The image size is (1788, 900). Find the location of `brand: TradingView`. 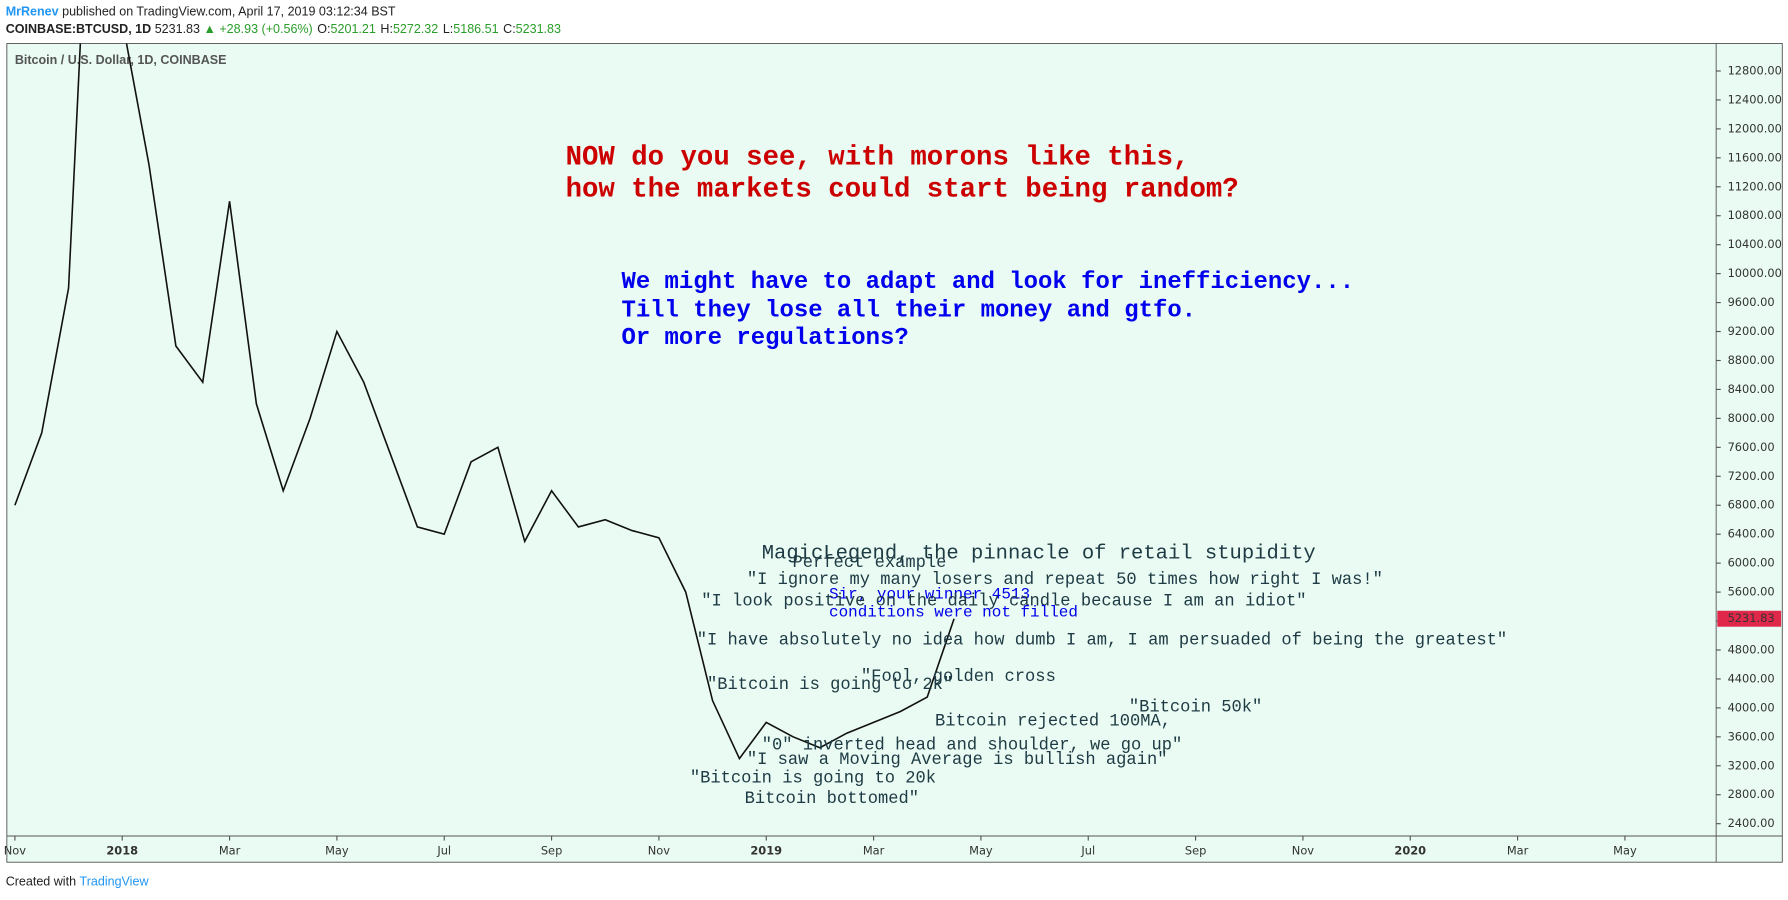

brand: TradingView is located at coordinates (115, 882).